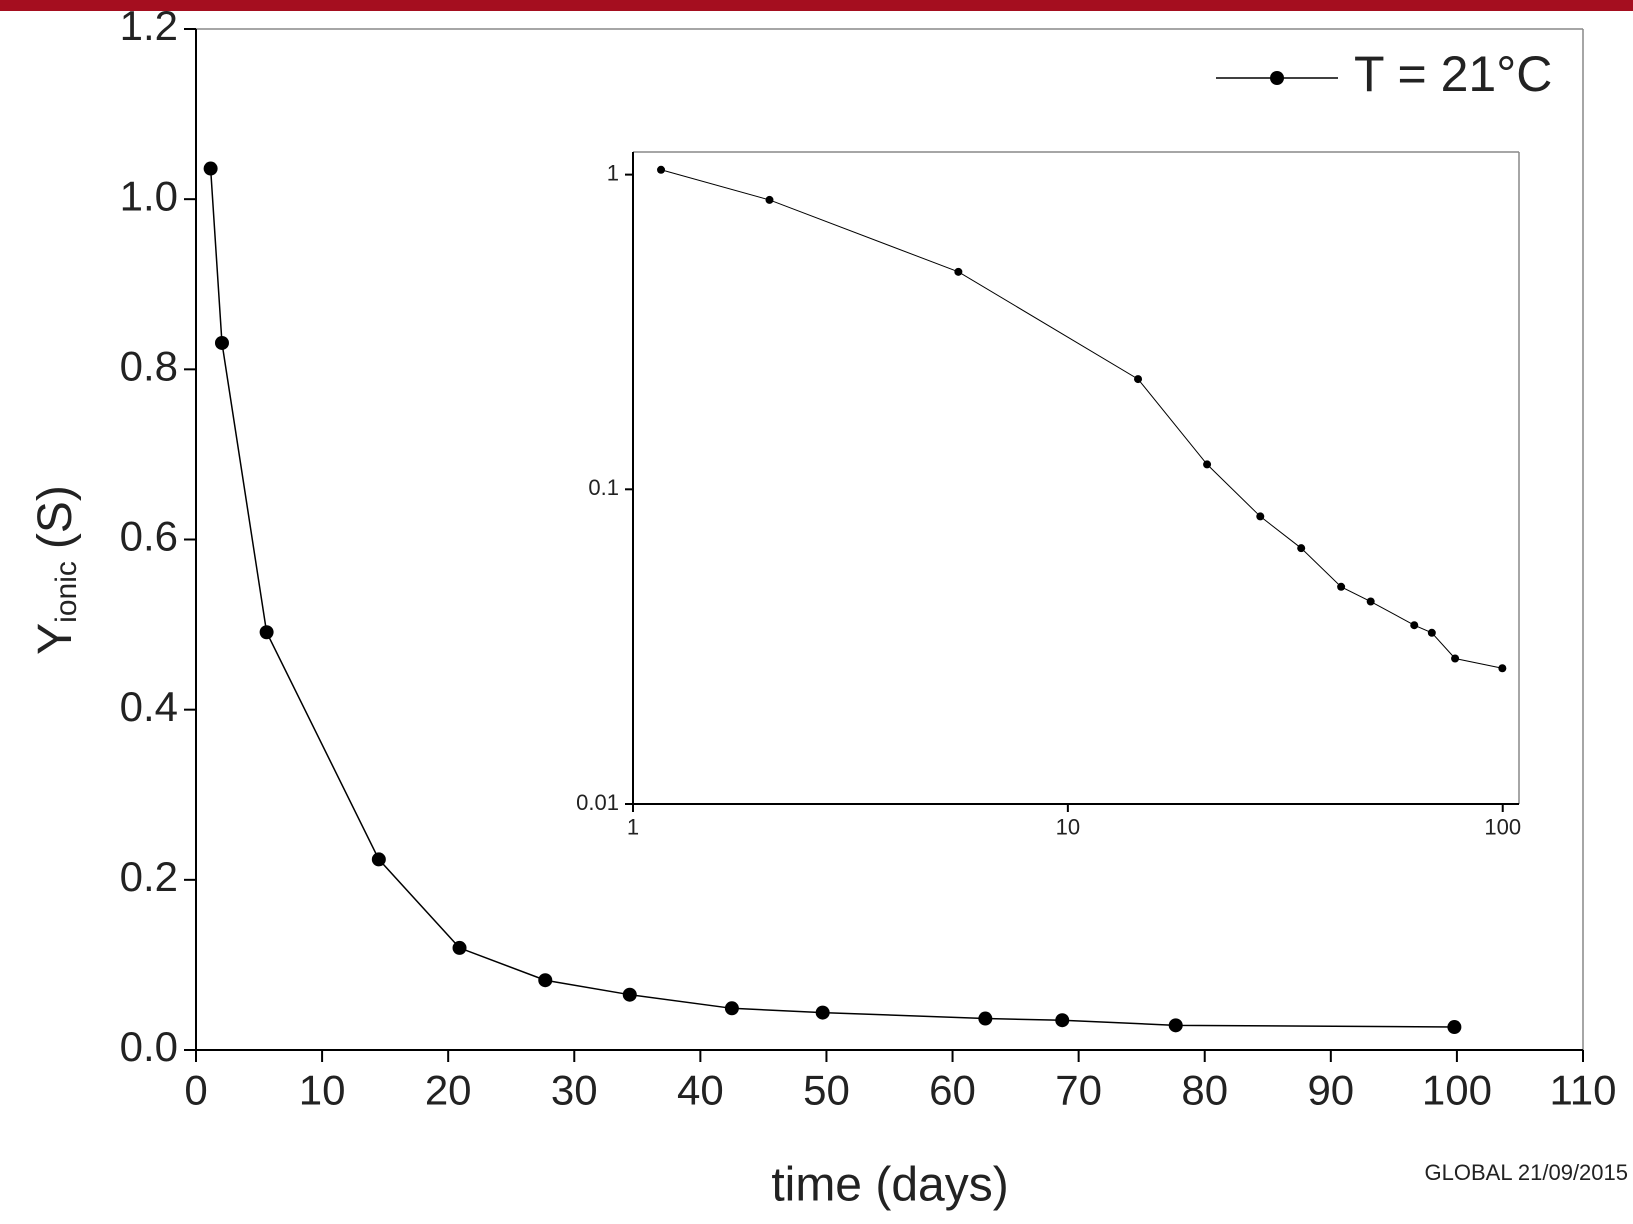 The image size is (1633, 1224). I want to click on y-tick-label: 0.1, so click(603, 487).